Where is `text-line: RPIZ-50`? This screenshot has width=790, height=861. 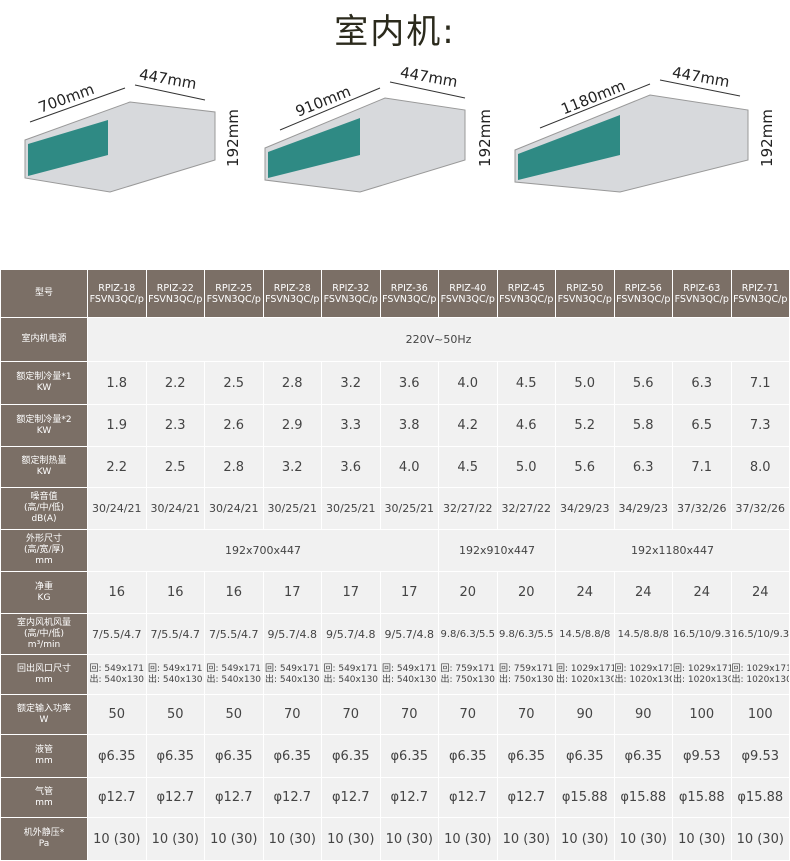
text-line: RPIZ-50 is located at coordinates (585, 288).